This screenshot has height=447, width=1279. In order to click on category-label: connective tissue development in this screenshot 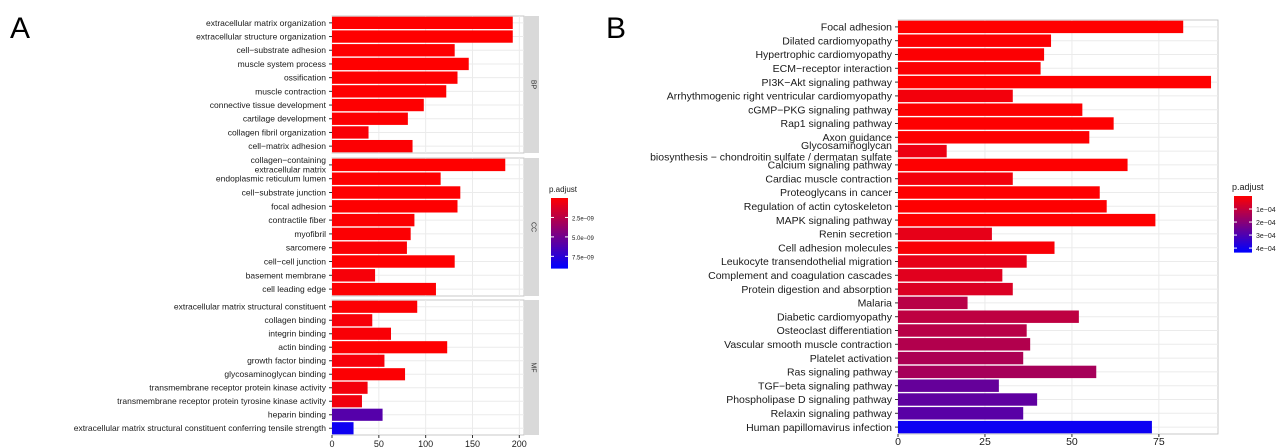, I will do `click(268, 105)`.